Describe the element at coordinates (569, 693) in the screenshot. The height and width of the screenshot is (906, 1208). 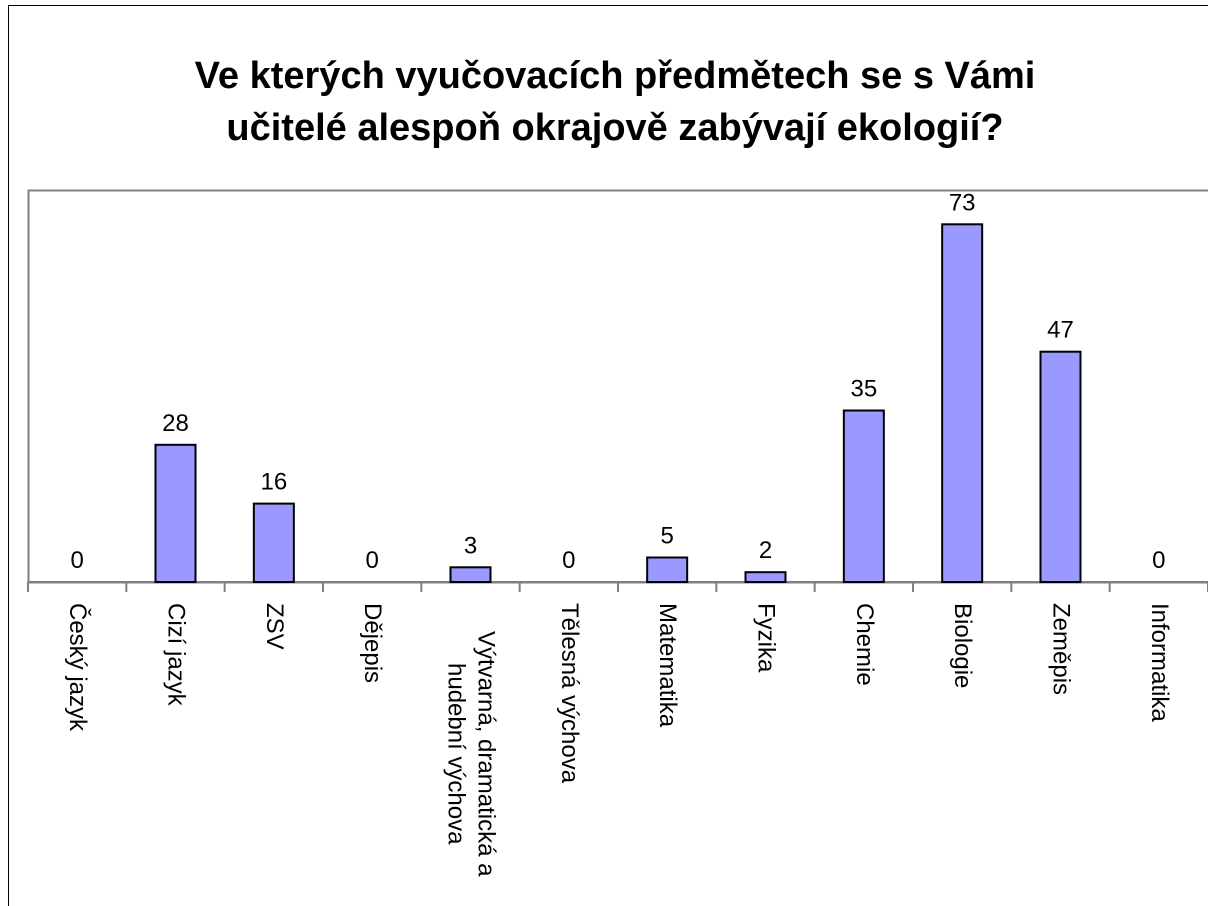
I see `x-tick-label: Tělesná výchova` at that location.